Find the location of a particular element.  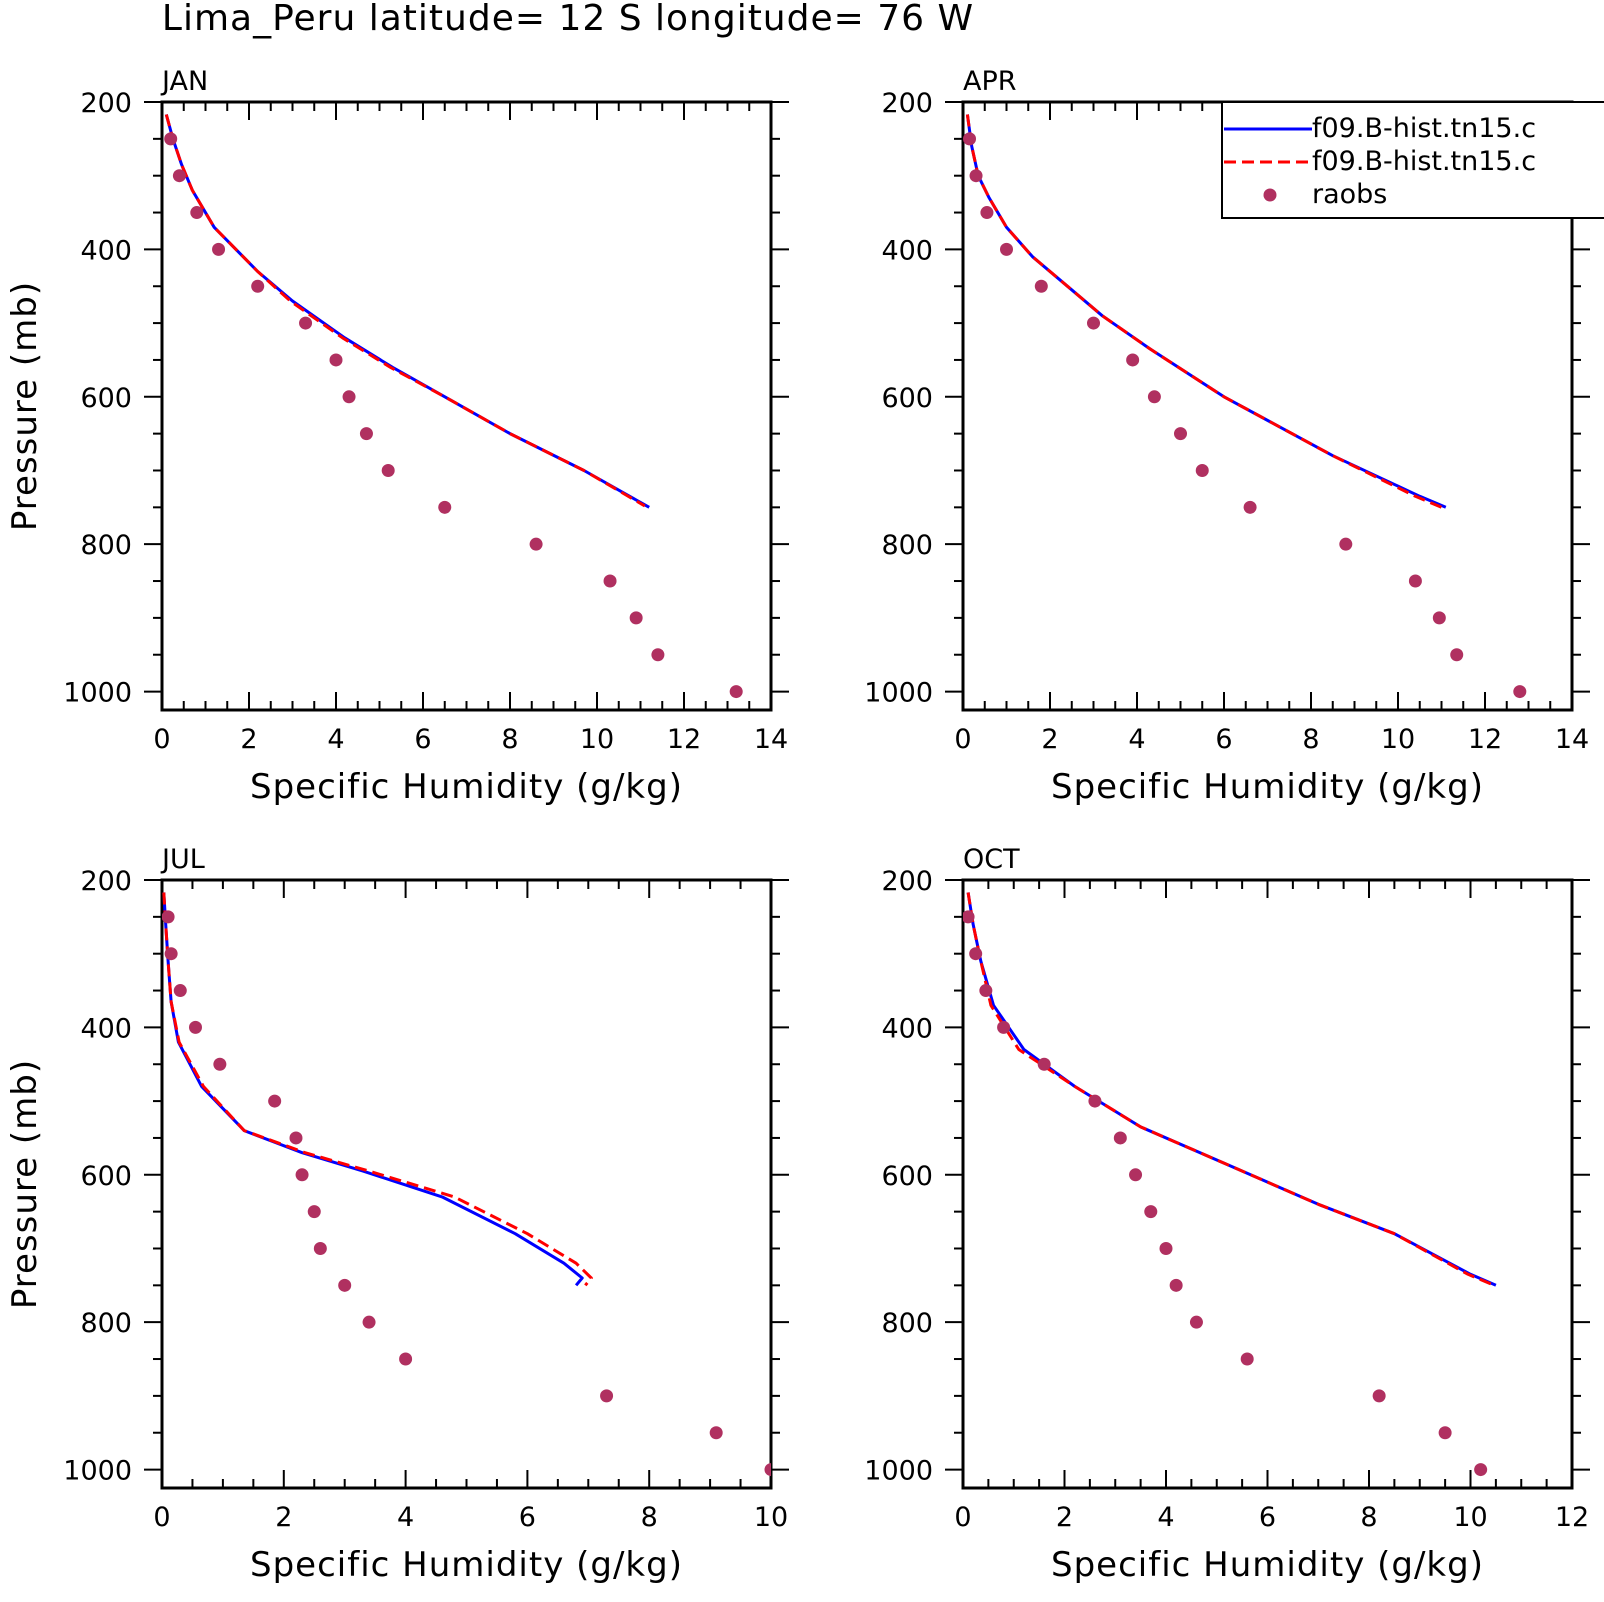

panel-label: JUL is located at coordinates (182, 859).